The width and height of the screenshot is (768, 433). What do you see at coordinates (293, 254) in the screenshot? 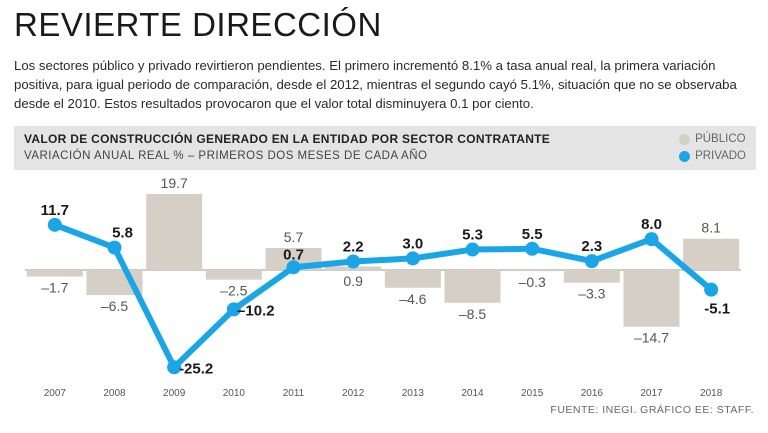
I see `line-label-2011: 0.7` at bounding box center [293, 254].